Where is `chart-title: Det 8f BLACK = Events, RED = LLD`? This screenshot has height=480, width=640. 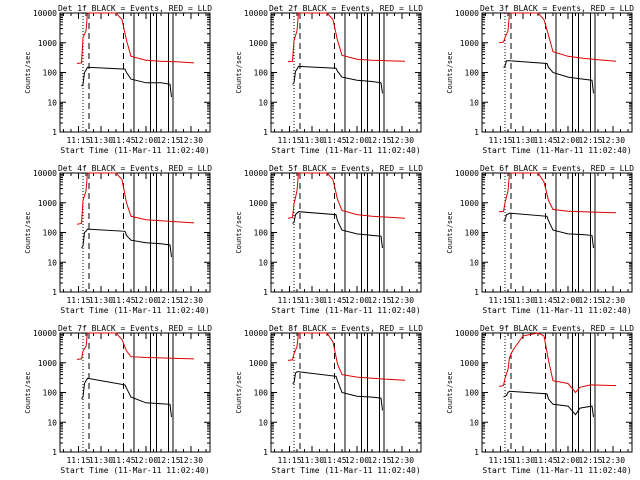 chart-title: Det 8f BLACK = Events, RED = LLD is located at coordinates (346, 328).